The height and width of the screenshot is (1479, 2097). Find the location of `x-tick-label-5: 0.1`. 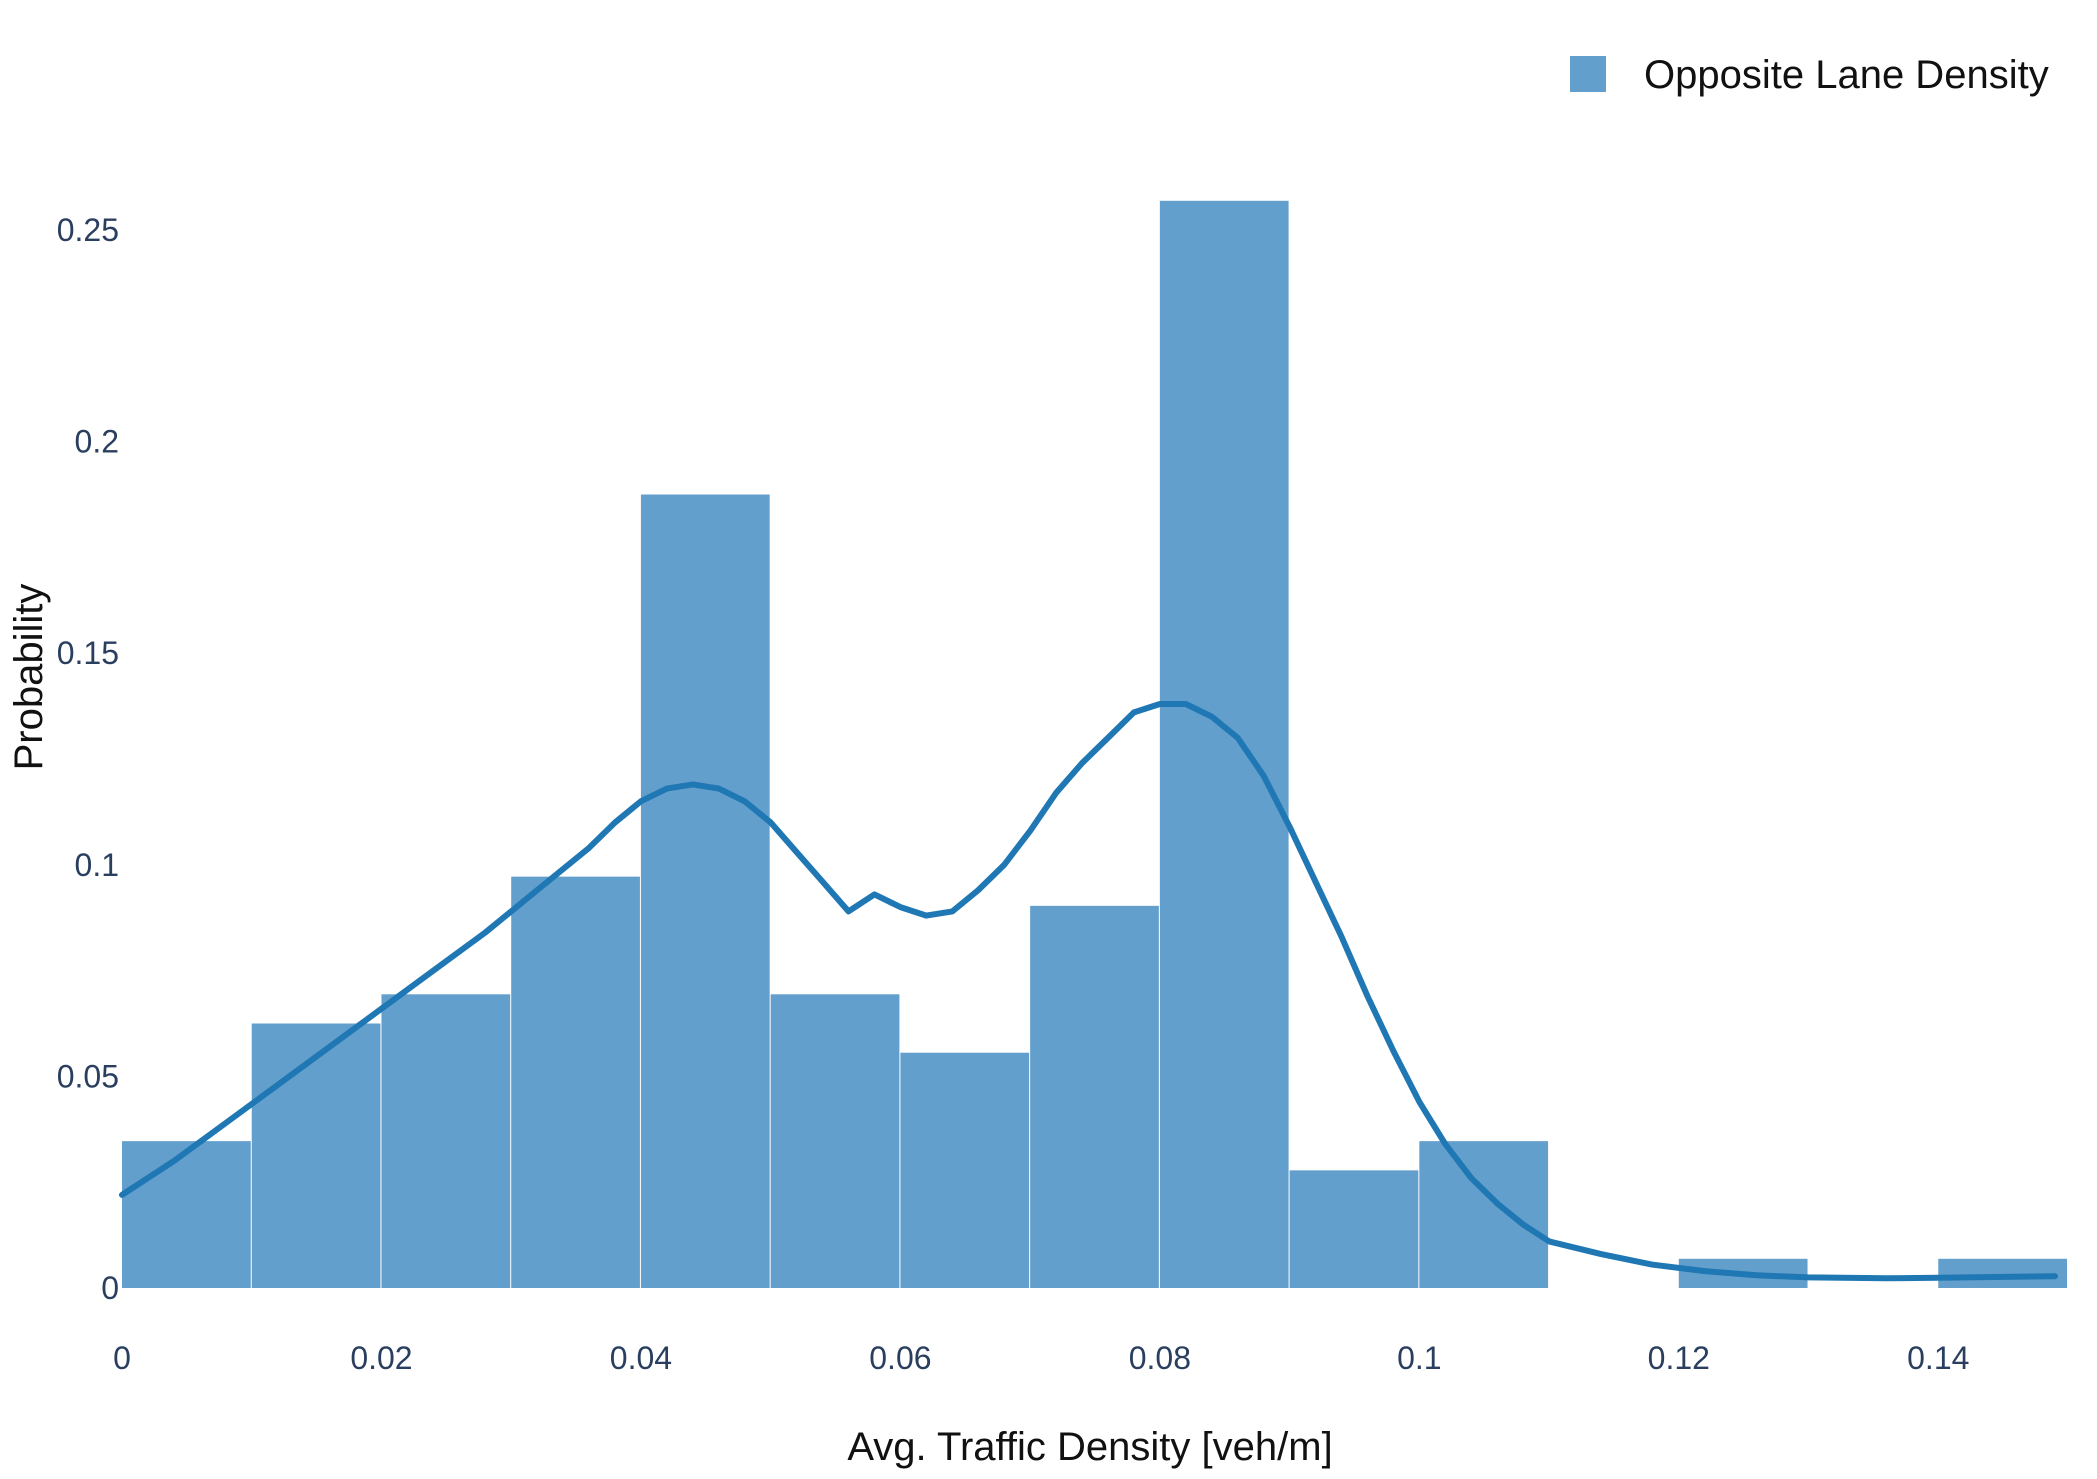

x-tick-label-5: 0.1 is located at coordinates (1419, 1358).